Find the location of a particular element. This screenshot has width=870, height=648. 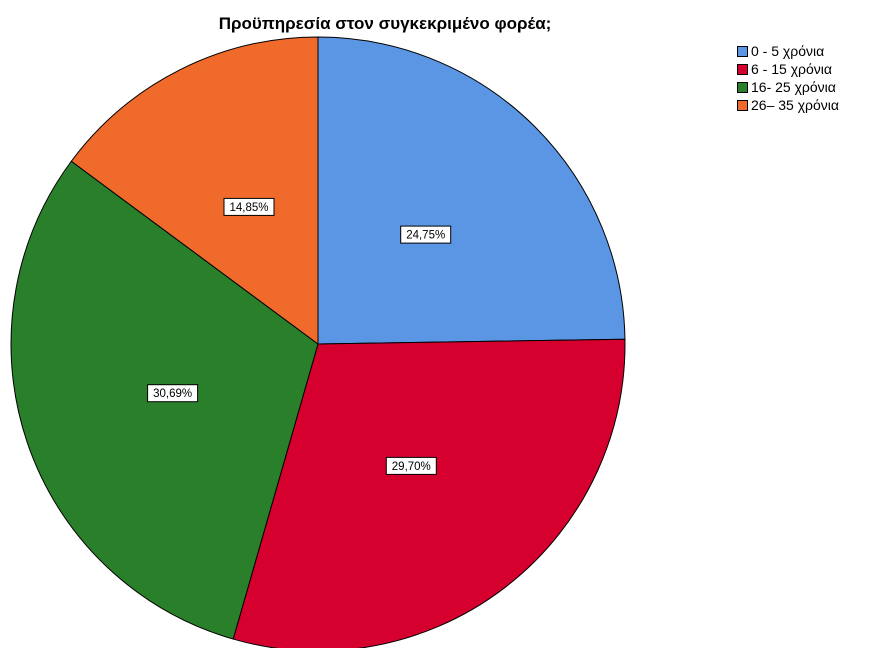

legend-item-3: 16- 25 χρόνια is located at coordinates (802, 87).